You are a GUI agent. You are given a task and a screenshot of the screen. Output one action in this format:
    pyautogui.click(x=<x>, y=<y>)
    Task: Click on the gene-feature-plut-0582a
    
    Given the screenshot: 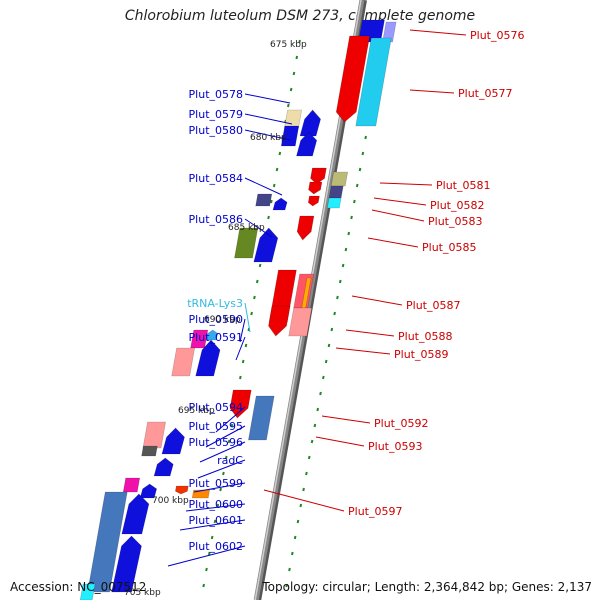 What is the action you would take?
    pyautogui.click(x=315, y=188)
    